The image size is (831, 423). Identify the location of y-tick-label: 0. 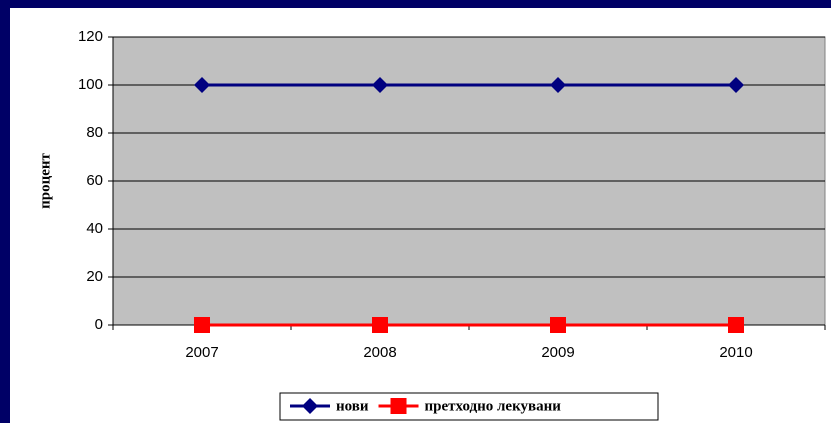
(99, 324).